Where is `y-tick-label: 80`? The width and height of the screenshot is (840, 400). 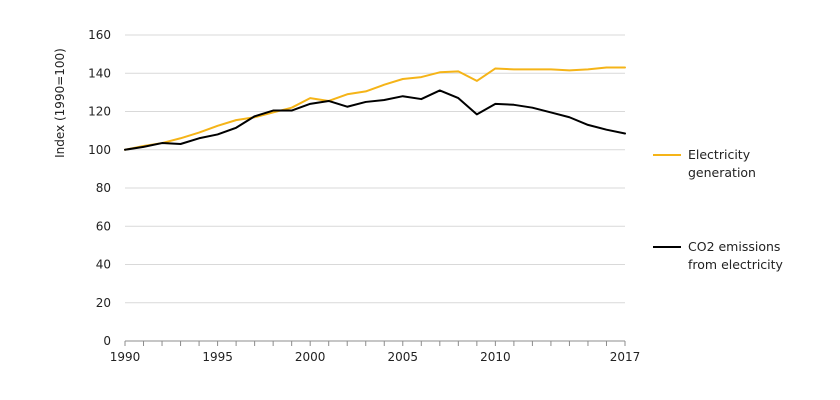
y-tick-label: 80 is located at coordinates (103, 188).